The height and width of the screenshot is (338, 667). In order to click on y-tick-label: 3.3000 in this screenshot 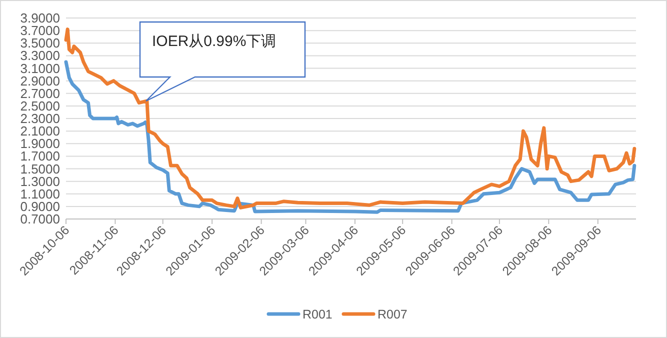, I will do `click(40, 56)`.